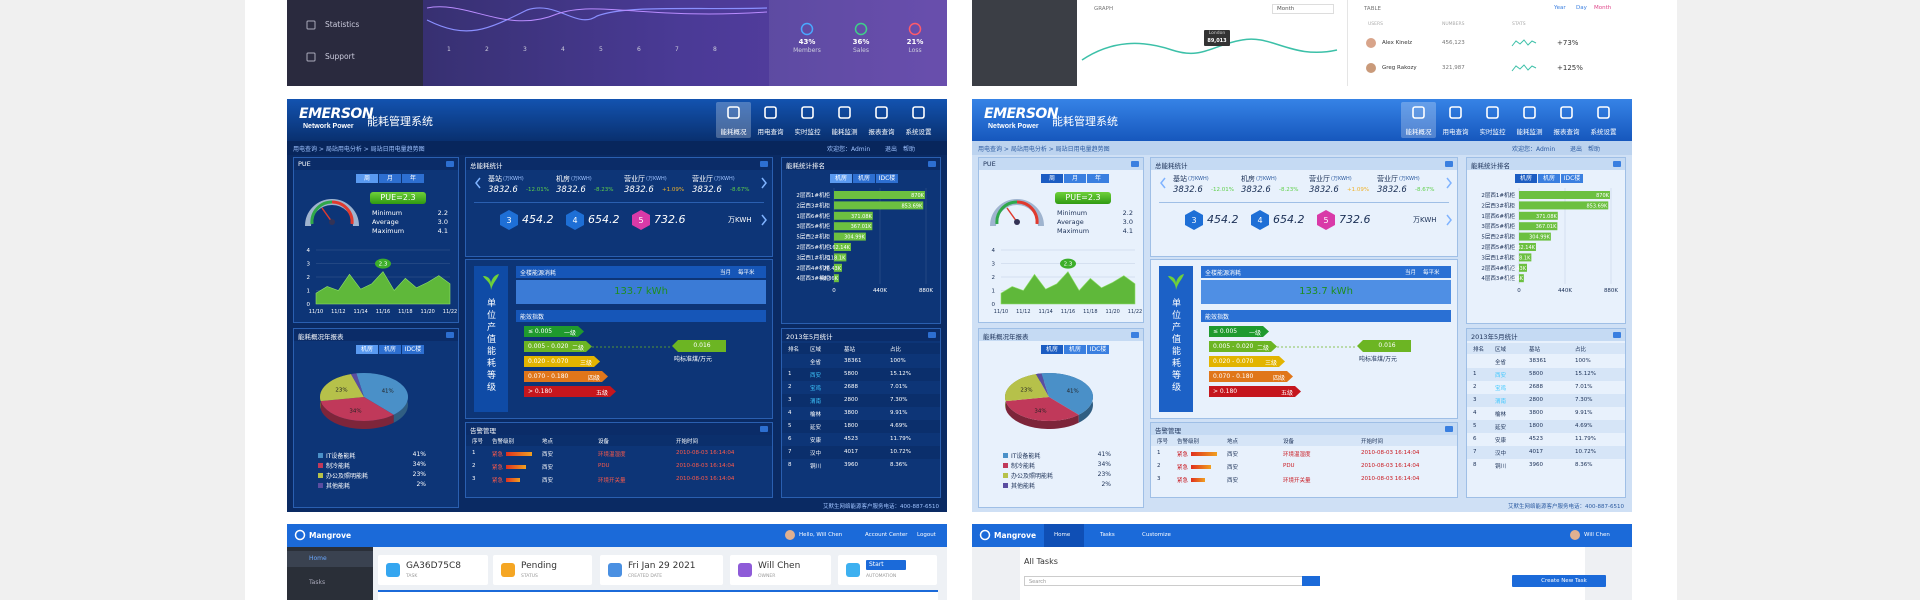  What do you see at coordinates (478, 183) in the screenshot?
I see `chevron` at bounding box center [478, 183].